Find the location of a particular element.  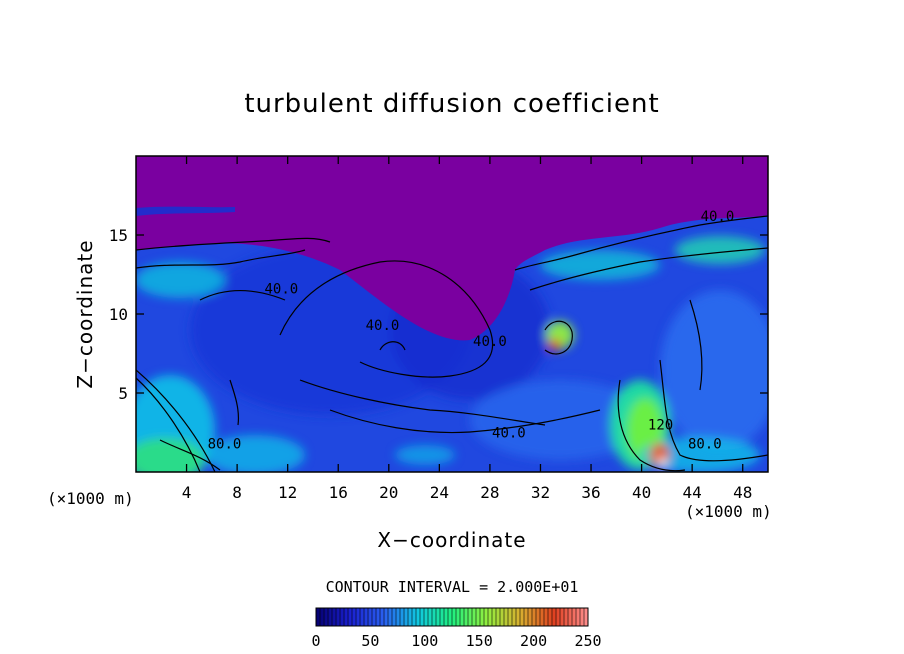

colorbar-tick-label: 200 is located at coordinates (533, 641).